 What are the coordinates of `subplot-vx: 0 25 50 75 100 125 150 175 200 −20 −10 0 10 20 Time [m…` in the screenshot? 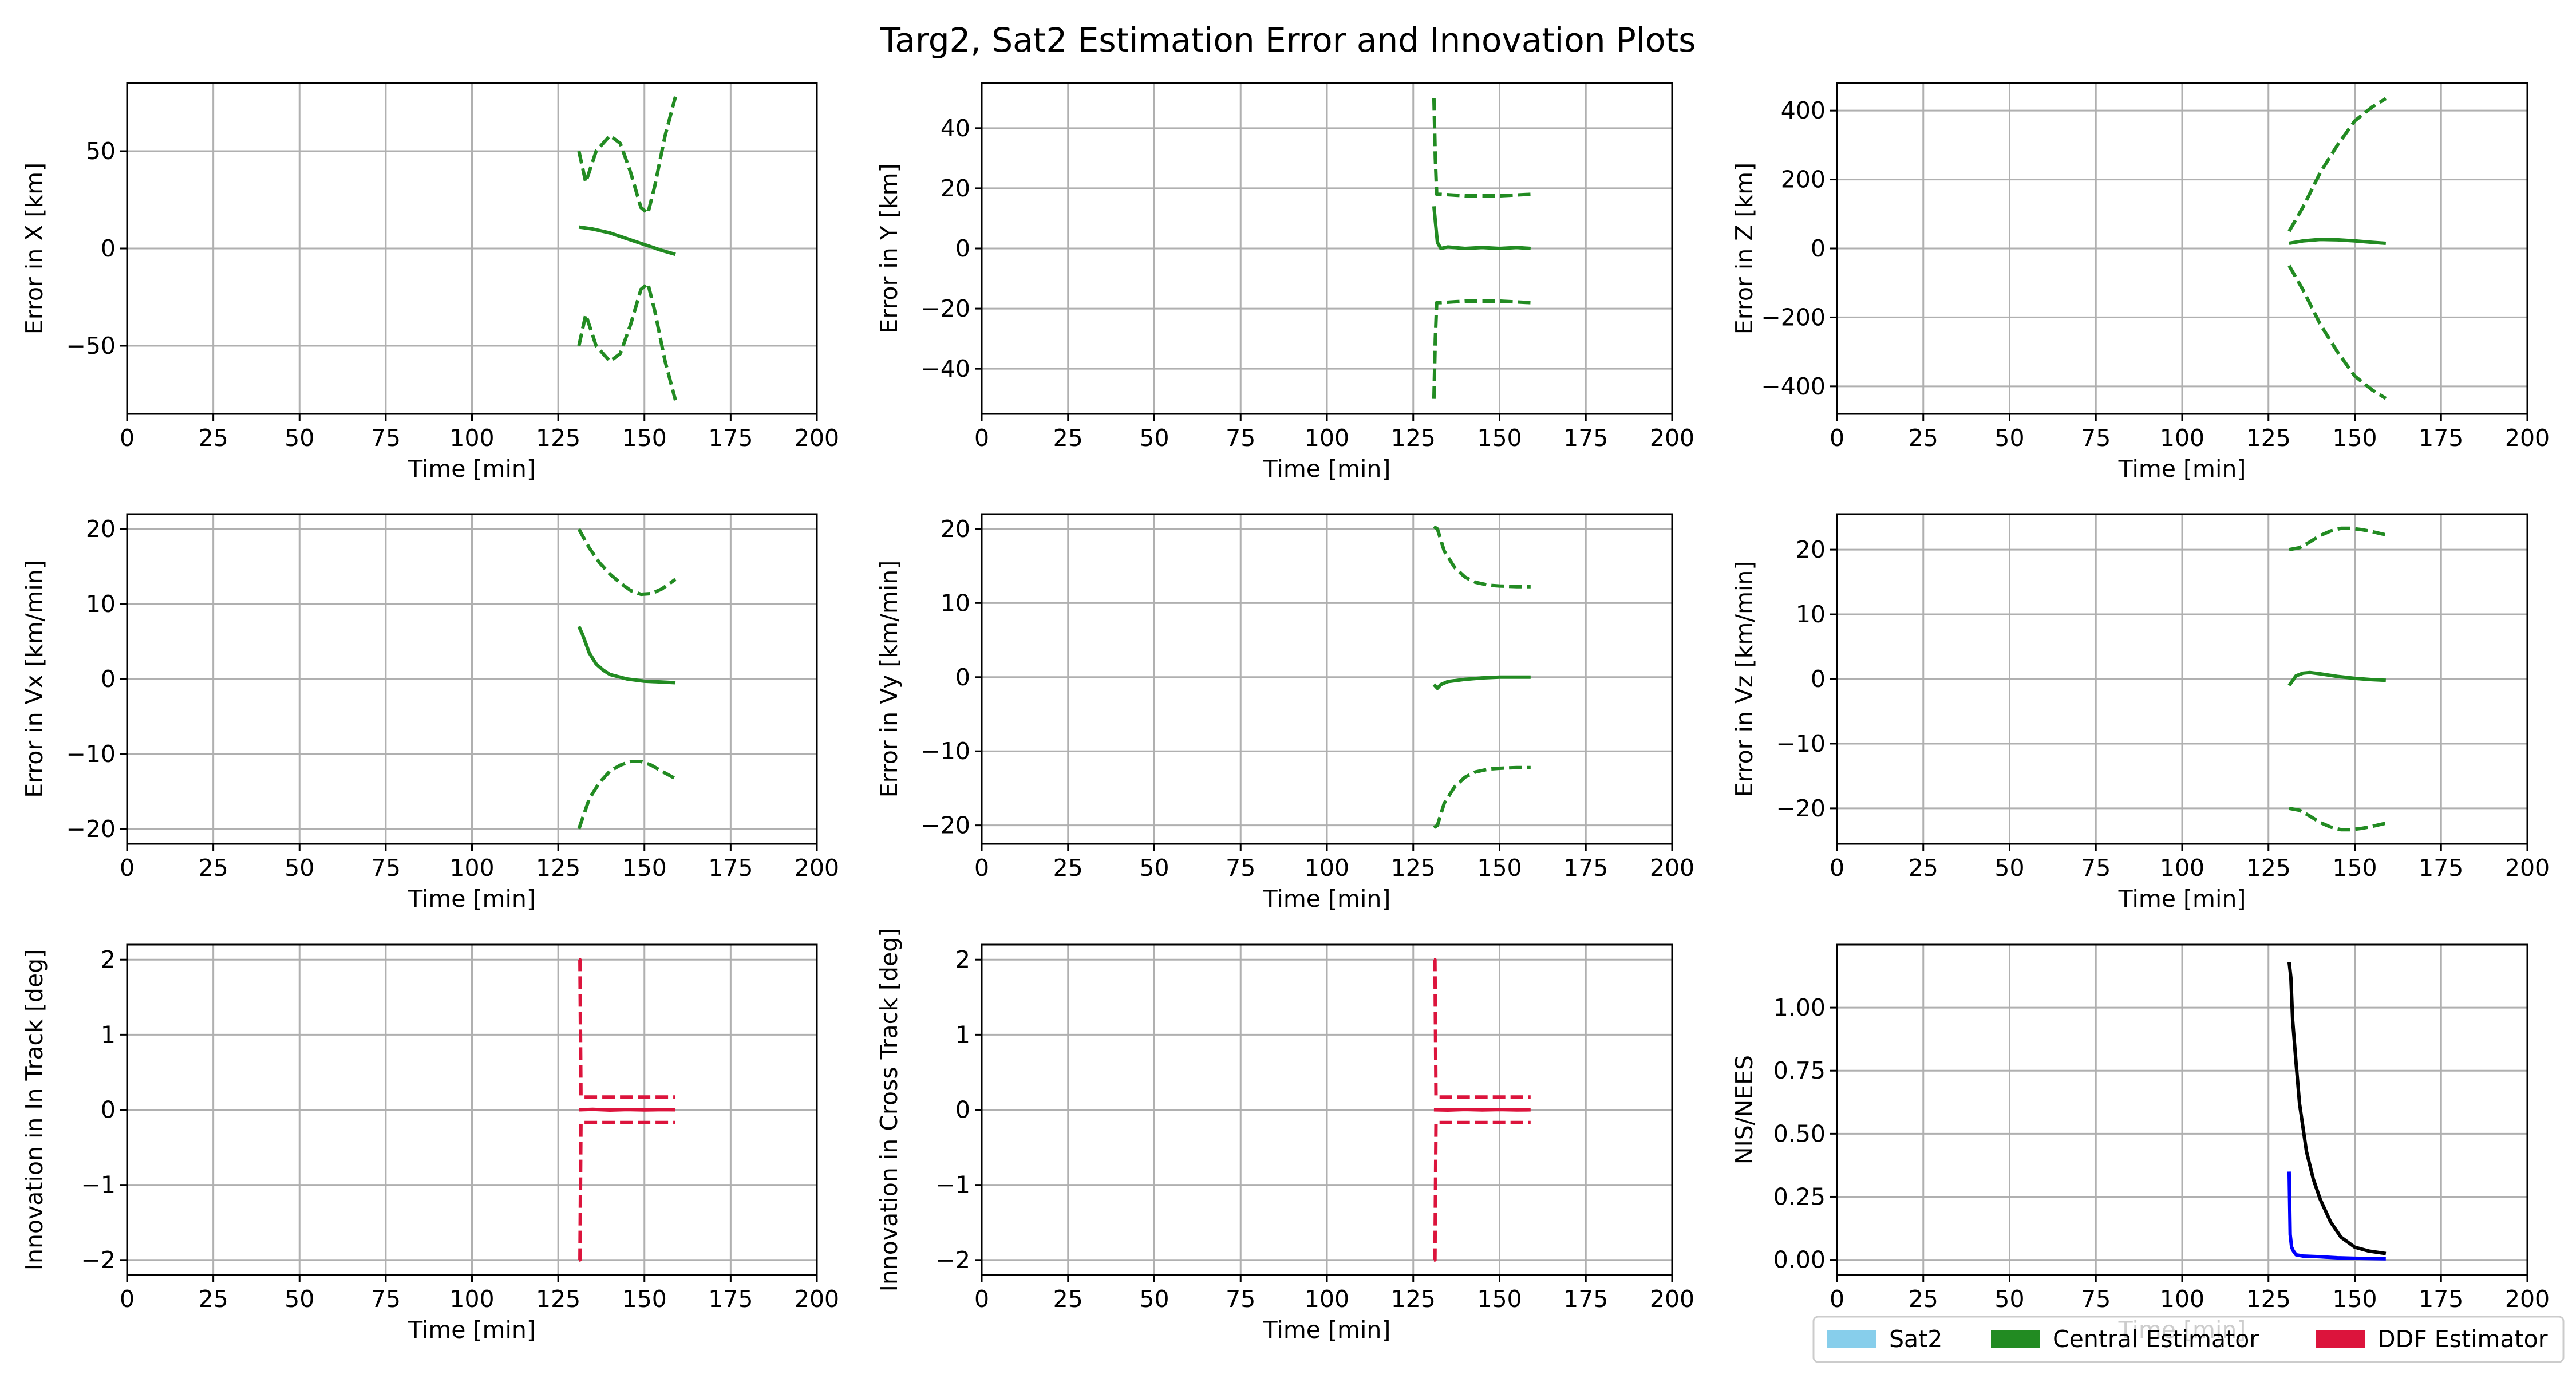 It's located at (430, 713).